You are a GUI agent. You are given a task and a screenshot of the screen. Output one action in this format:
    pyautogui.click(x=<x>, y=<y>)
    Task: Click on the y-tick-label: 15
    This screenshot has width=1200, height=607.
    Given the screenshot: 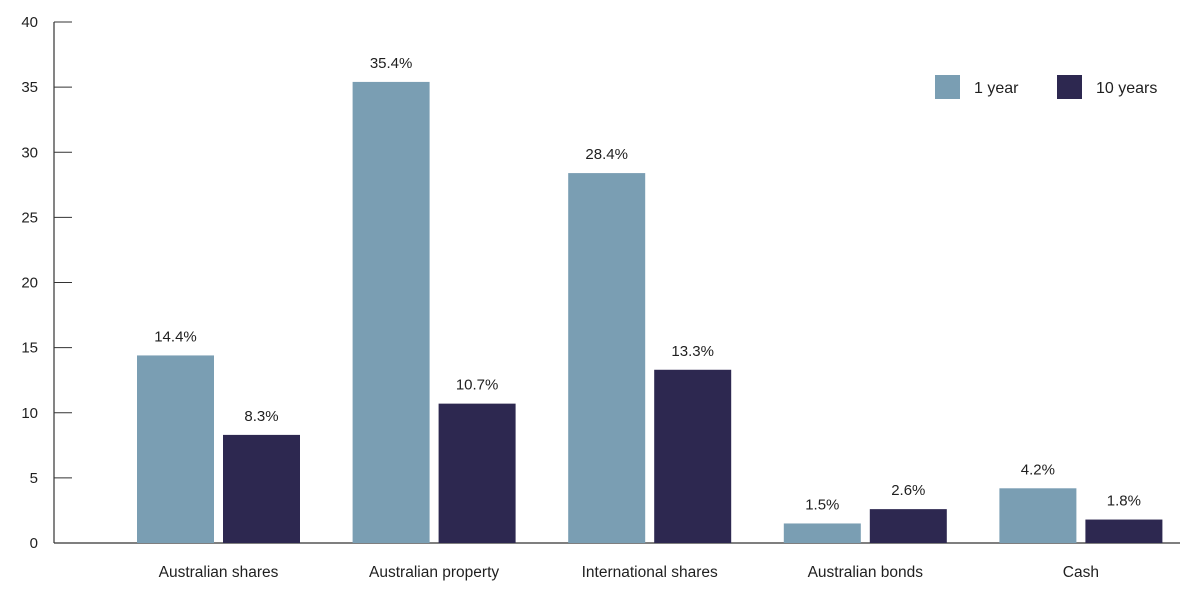 What is the action you would take?
    pyautogui.click(x=29, y=348)
    